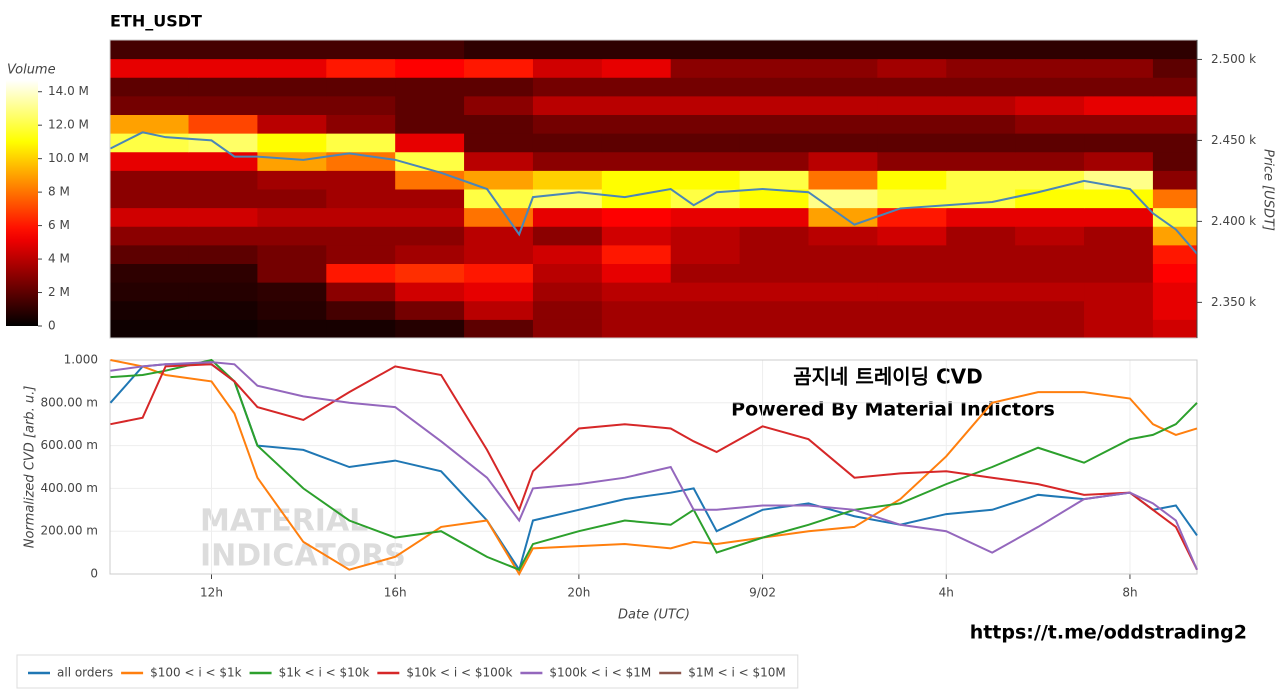  What do you see at coordinates (85, 673) in the screenshot?
I see `legend-label: all orders` at bounding box center [85, 673].